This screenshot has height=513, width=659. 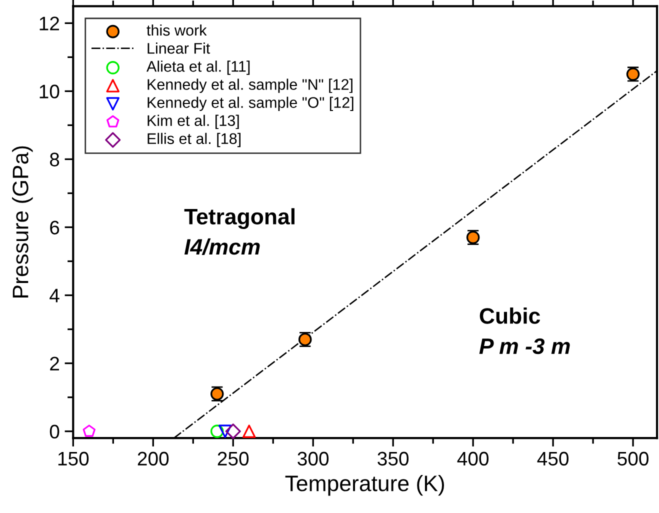 I want to click on y-axis-title: Pressure (GPa), so click(x=22, y=222).